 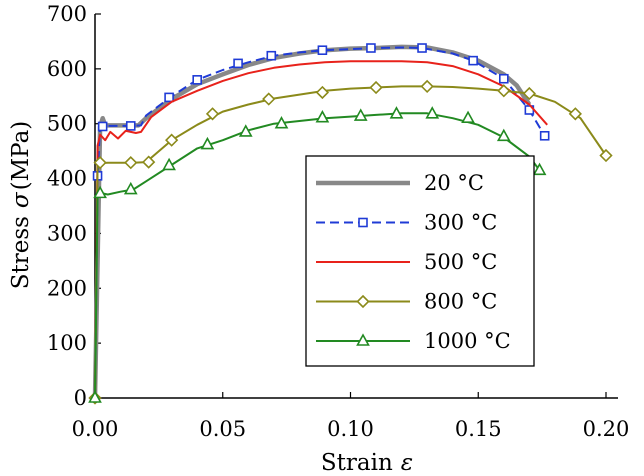 I want to click on x-axis-label: Strain, so click(x=357, y=463).